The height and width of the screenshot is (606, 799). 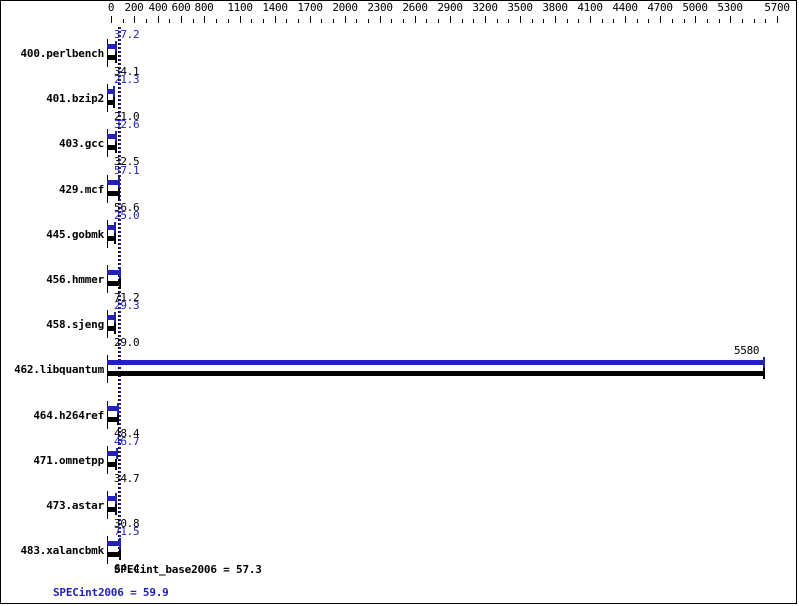 I want to click on base-value-label: 71.2, so click(x=127, y=297).